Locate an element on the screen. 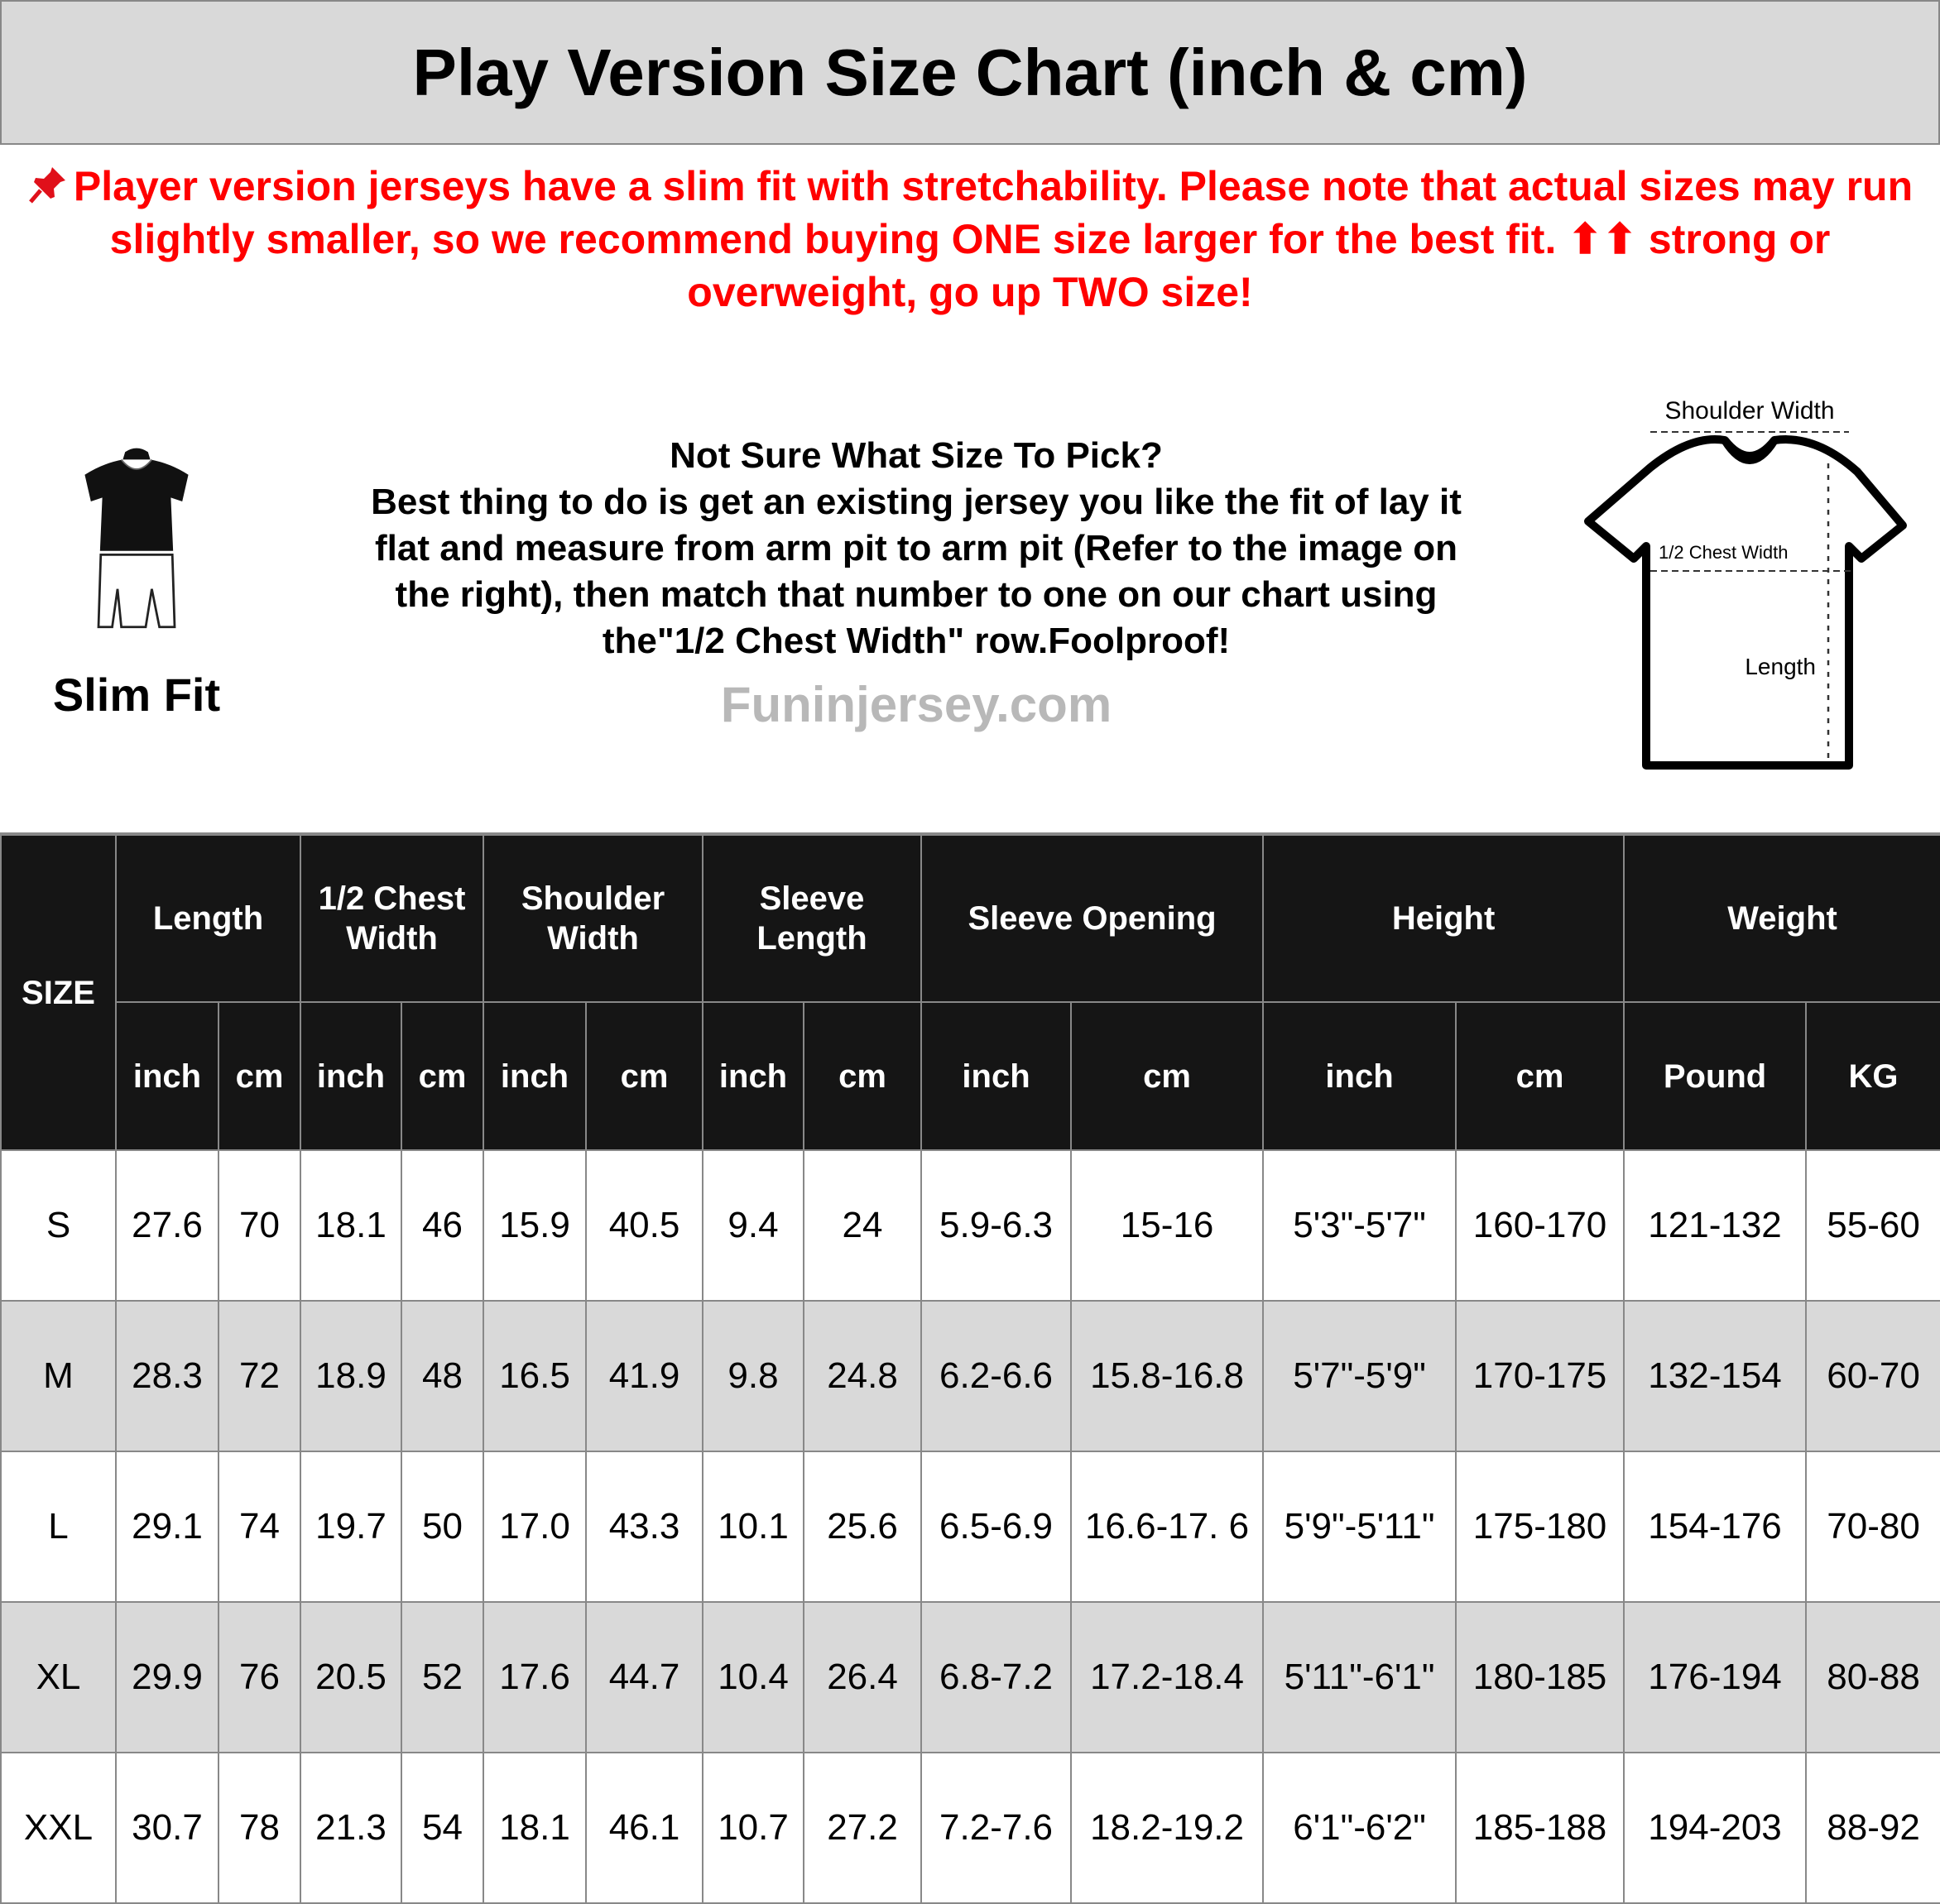 This screenshot has width=1940, height=1904. value-cell: 15.8-16.8 is located at coordinates (1167, 1376).